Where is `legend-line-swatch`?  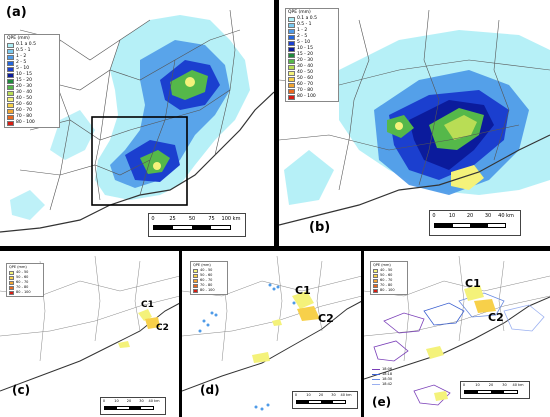
legend-line-swatch is located at coordinates (376, 379).